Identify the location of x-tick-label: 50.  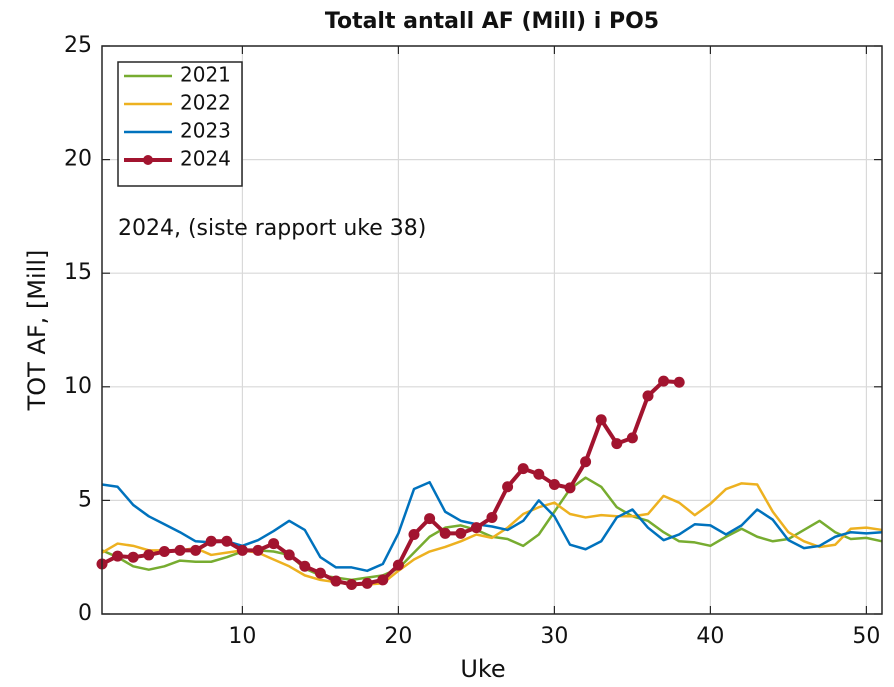
(866, 636).